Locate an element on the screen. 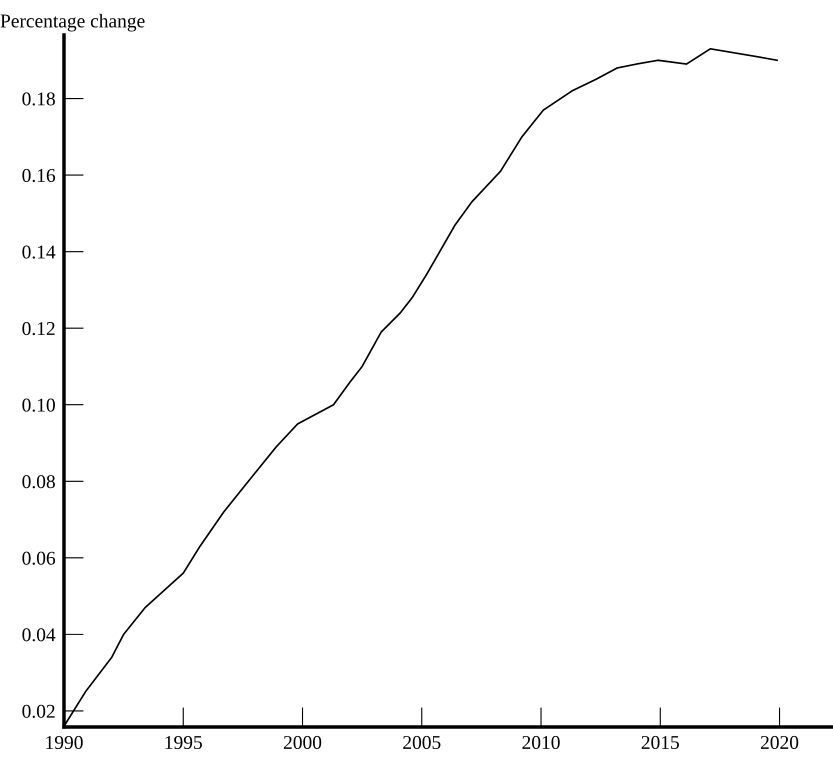 The width and height of the screenshot is (833, 764). y-tick-label: 0.04 is located at coordinates (39, 635).